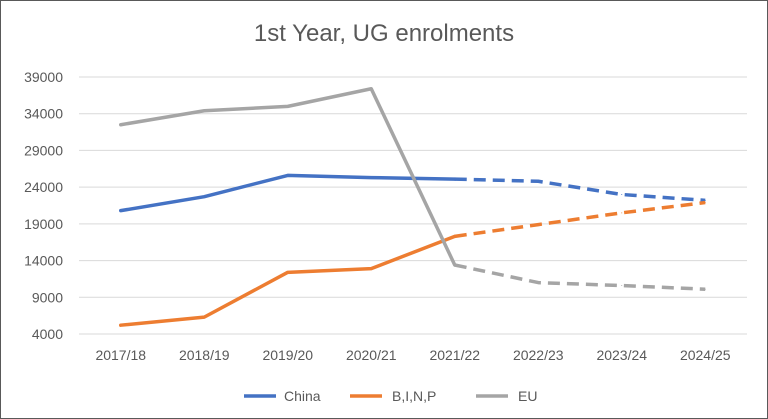 The width and height of the screenshot is (768, 419). What do you see at coordinates (302, 396) in the screenshot?
I see `legend-label: China` at bounding box center [302, 396].